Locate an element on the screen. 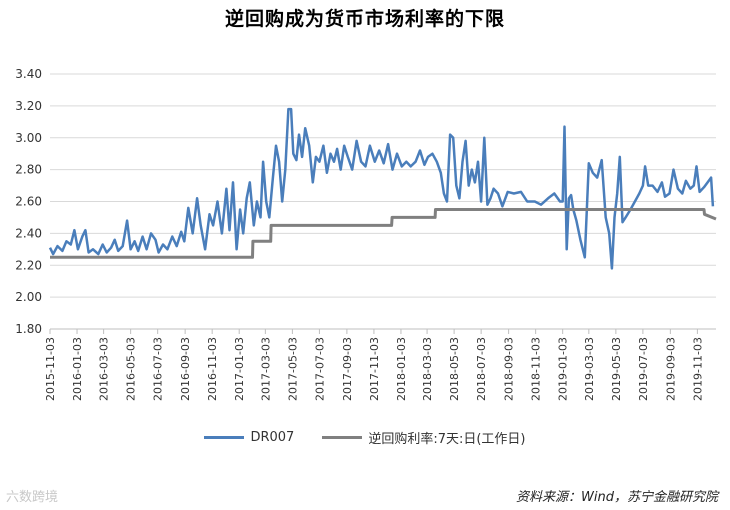 This screenshot has height=510, width=730. x-tick-label: 2016-05-03 is located at coordinates (131, 369).